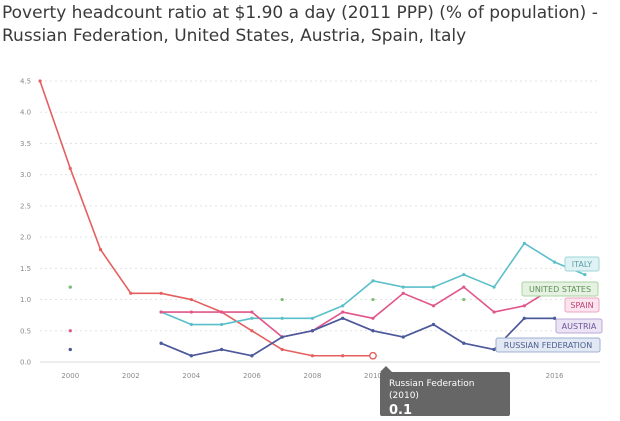  I want to click on legend-text: UNITED STATES, so click(560, 289).